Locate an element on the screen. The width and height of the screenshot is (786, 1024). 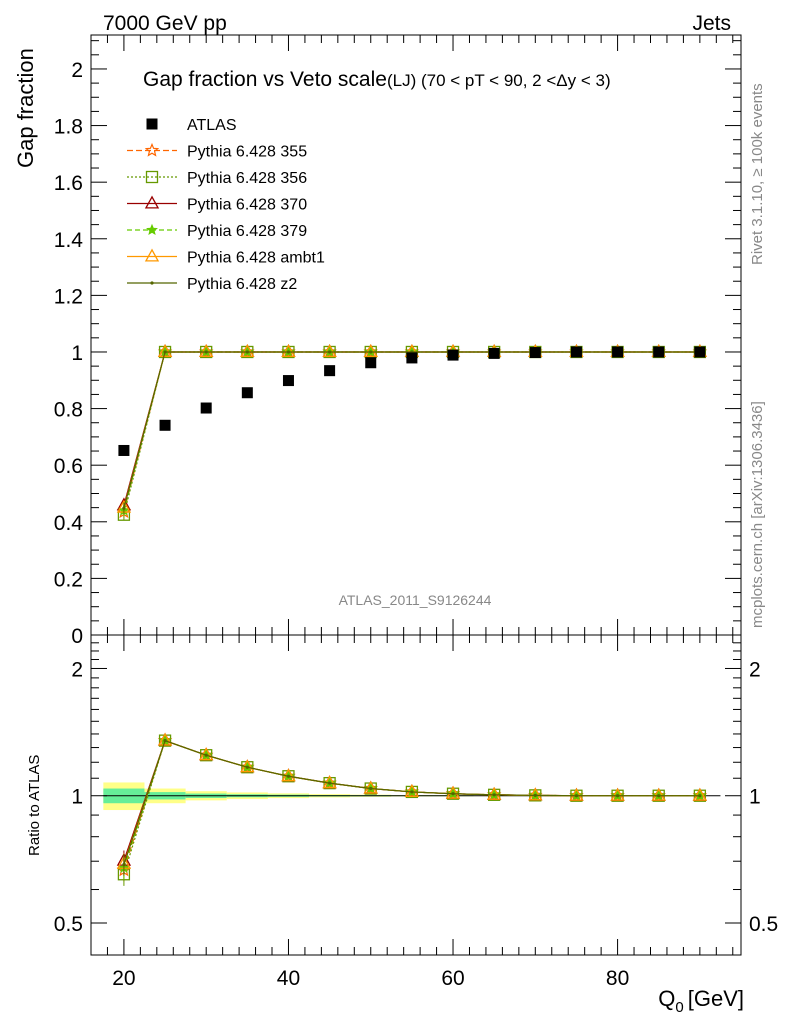
ratio-x-tick-label: 80 is located at coordinates (617, 978).